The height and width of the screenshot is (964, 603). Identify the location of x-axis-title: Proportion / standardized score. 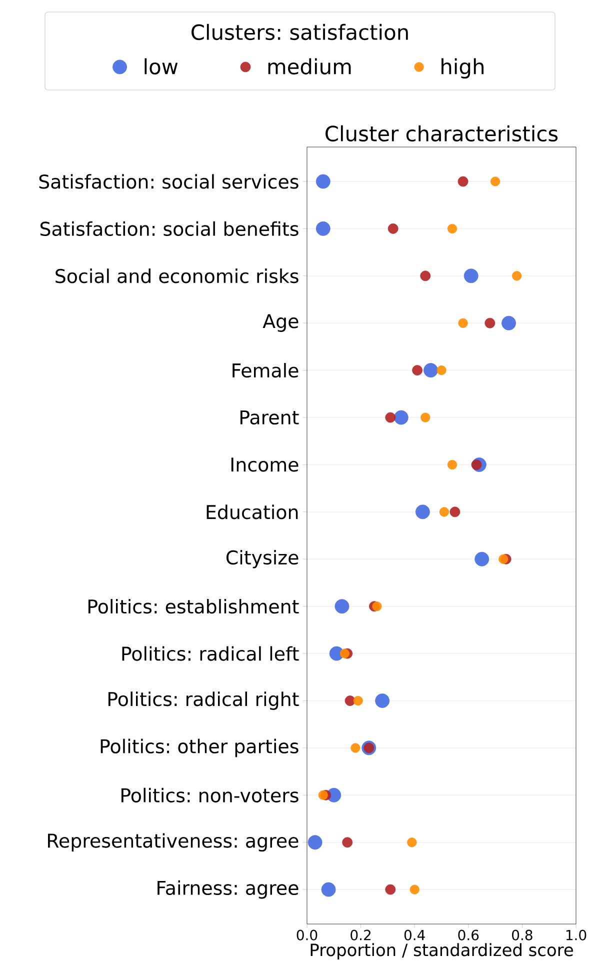
(441, 951).